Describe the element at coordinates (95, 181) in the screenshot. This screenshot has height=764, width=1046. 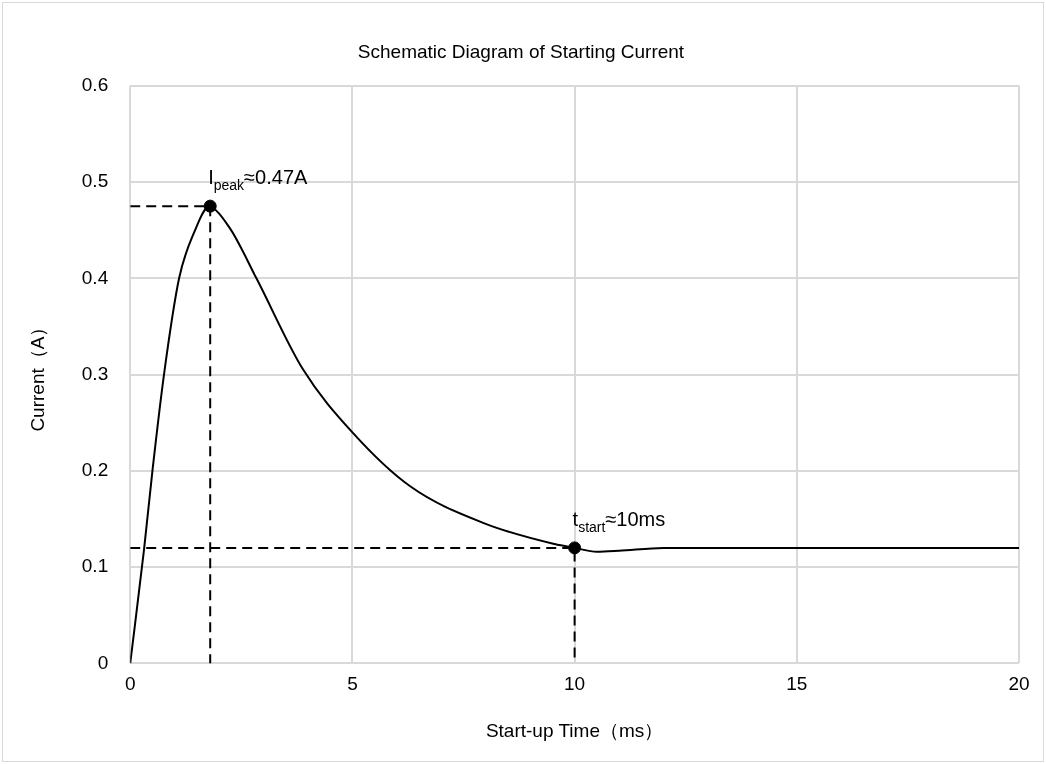
I see `y-tick-label: 0.5` at that location.